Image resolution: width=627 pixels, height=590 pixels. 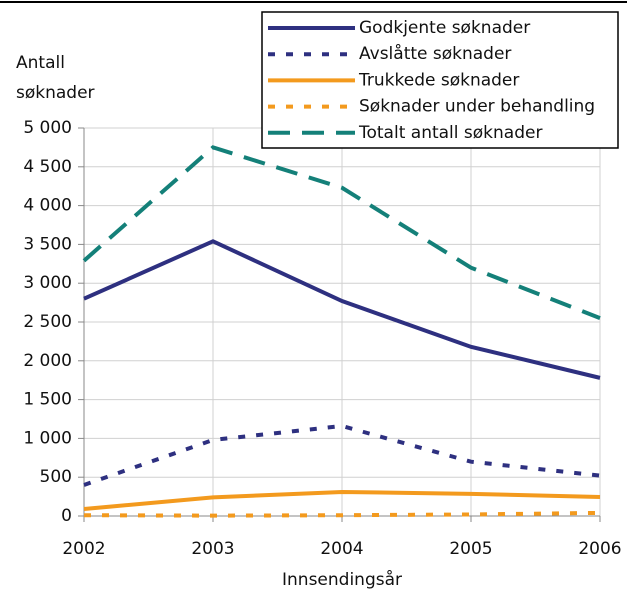 What do you see at coordinates (450, 133) in the screenshot?
I see `legend-label: Totalt antall søknader` at bounding box center [450, 133].